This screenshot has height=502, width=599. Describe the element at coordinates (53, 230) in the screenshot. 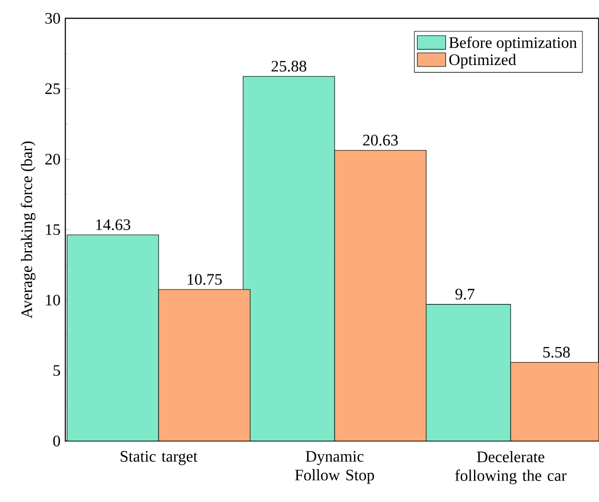

I see `y-tick-label: 15` at that location.